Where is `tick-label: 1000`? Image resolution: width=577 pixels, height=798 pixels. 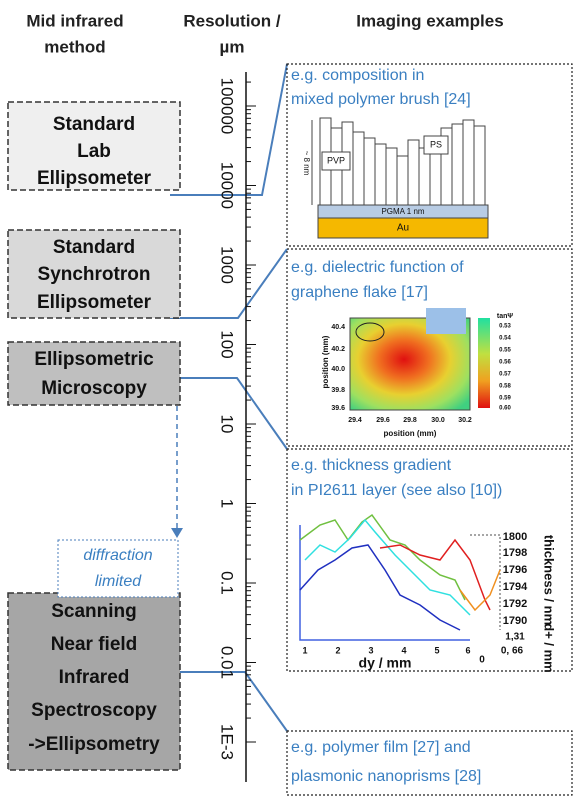 tick-label: 1000 is located at coordinates (227, 265).